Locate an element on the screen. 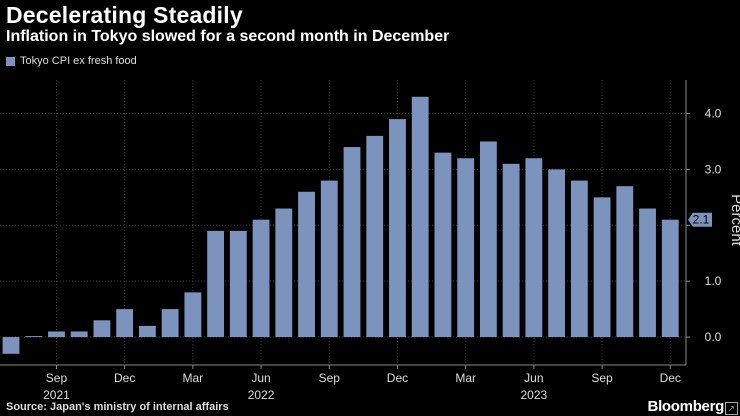 Image resolution: width=740 pixels, height=416 pixels. y-tick-label: 4.0 is located at coordinates (713, 114).